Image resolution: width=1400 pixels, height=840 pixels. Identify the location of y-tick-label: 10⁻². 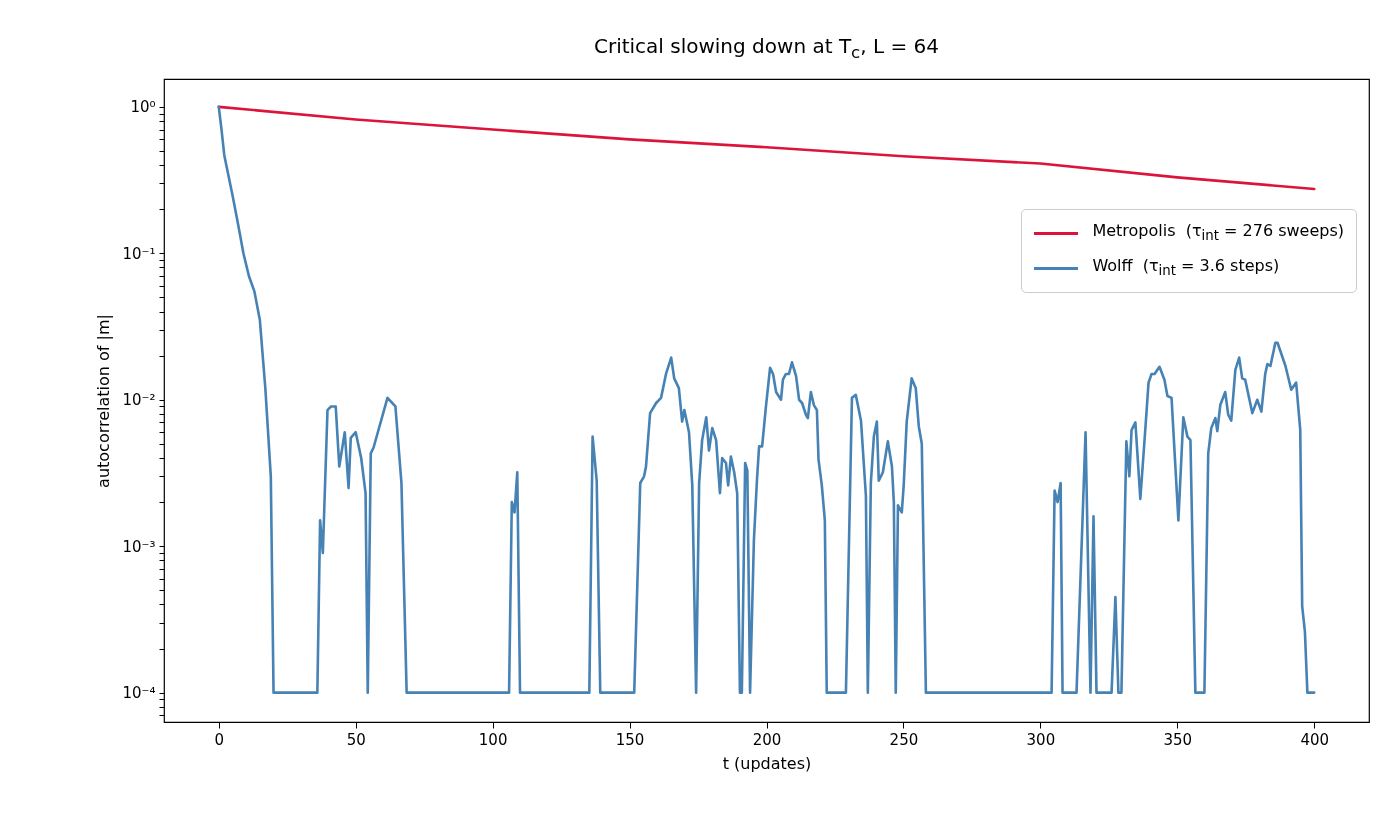
(139, 400).